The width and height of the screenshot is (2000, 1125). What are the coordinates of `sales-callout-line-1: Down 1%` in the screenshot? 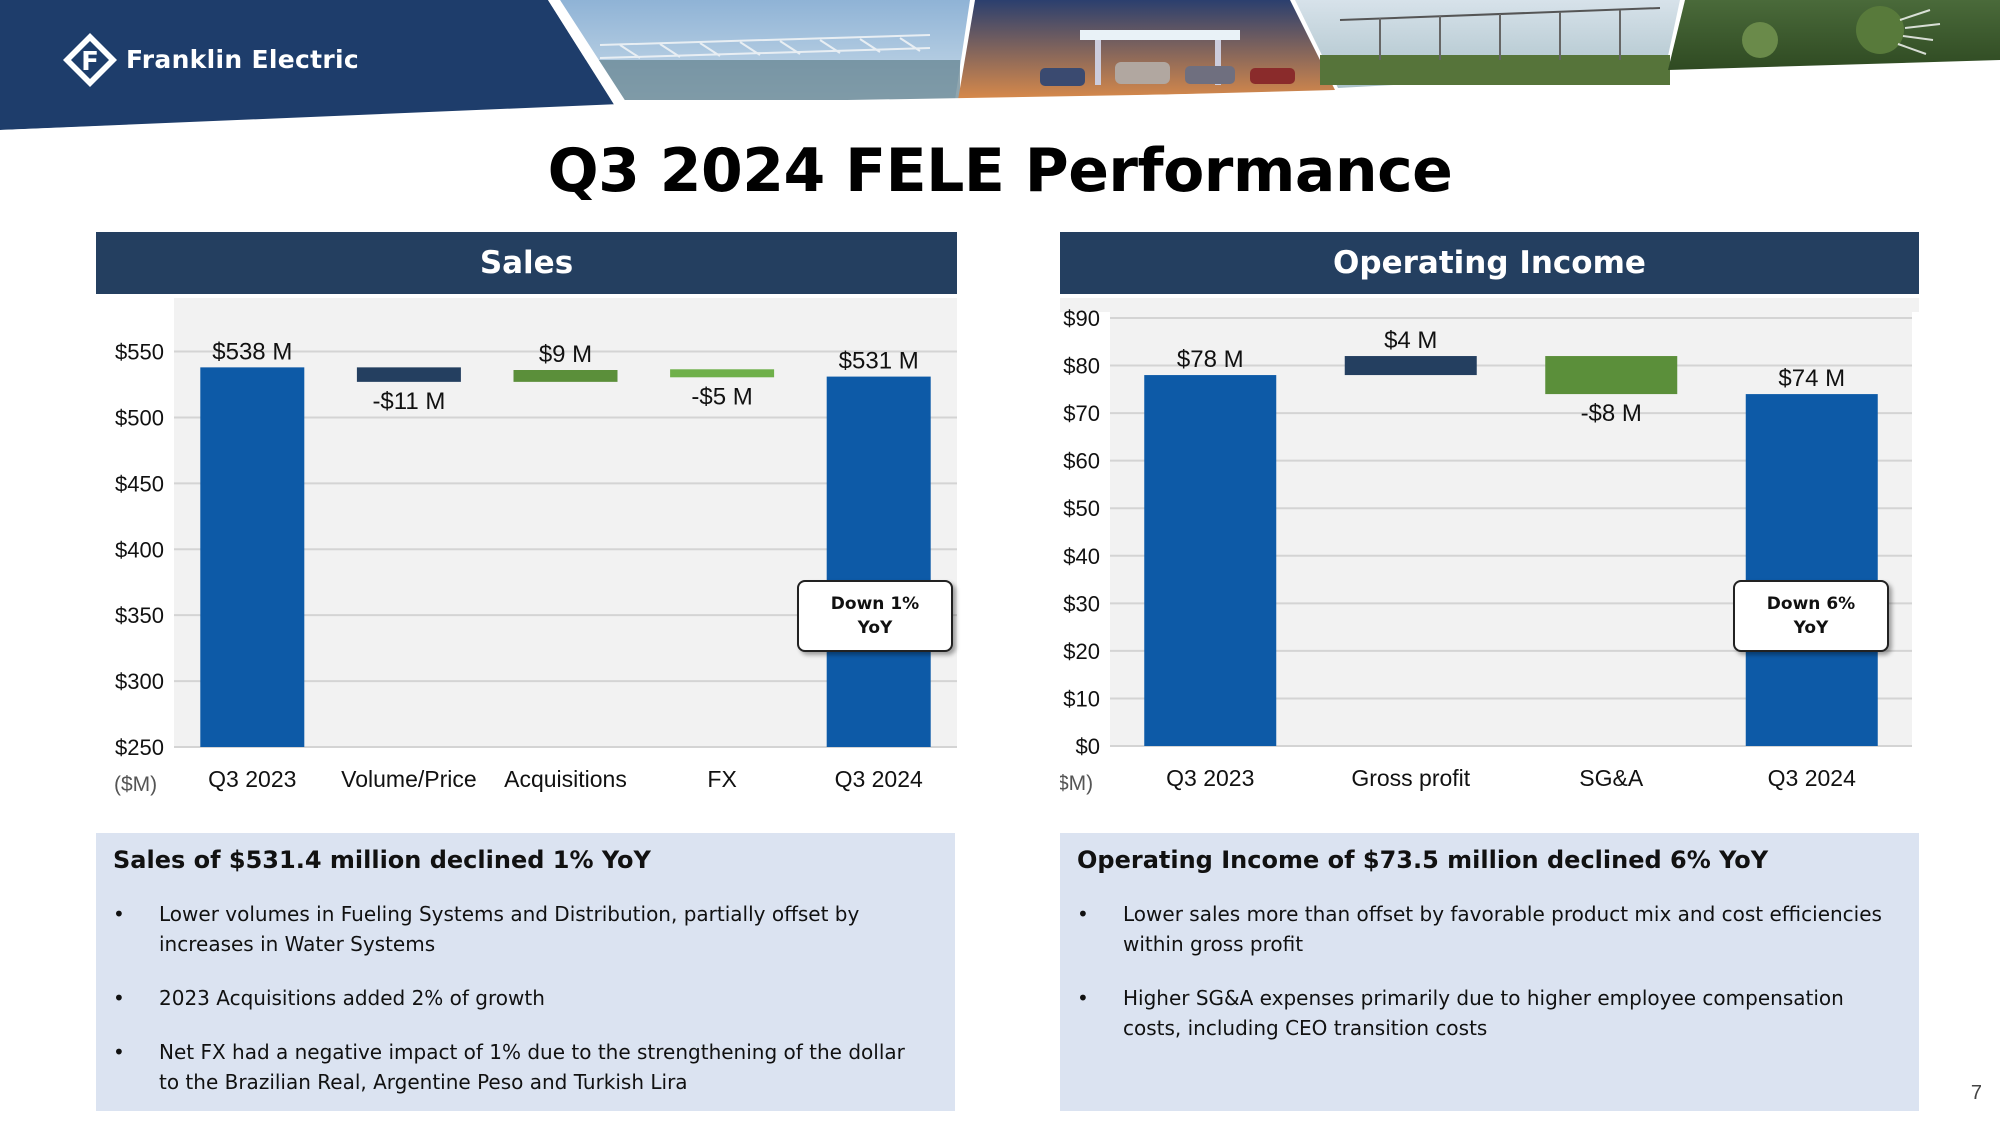 It's located at (875, 604).